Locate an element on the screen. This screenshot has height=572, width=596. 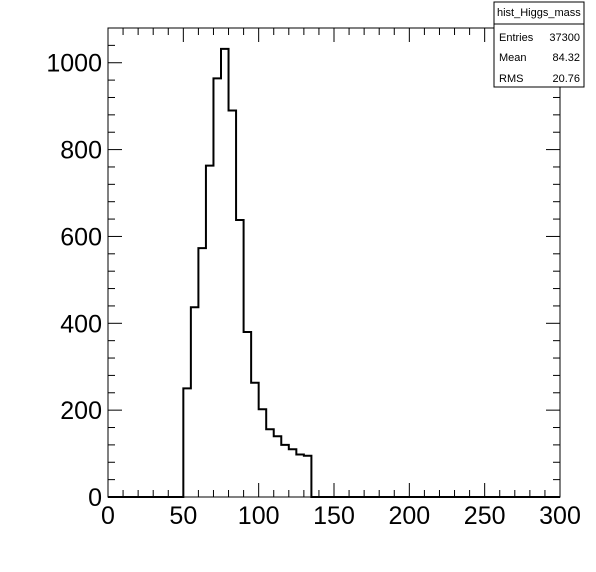
x-tick-label: 100 is located at coordinates (259, 516).